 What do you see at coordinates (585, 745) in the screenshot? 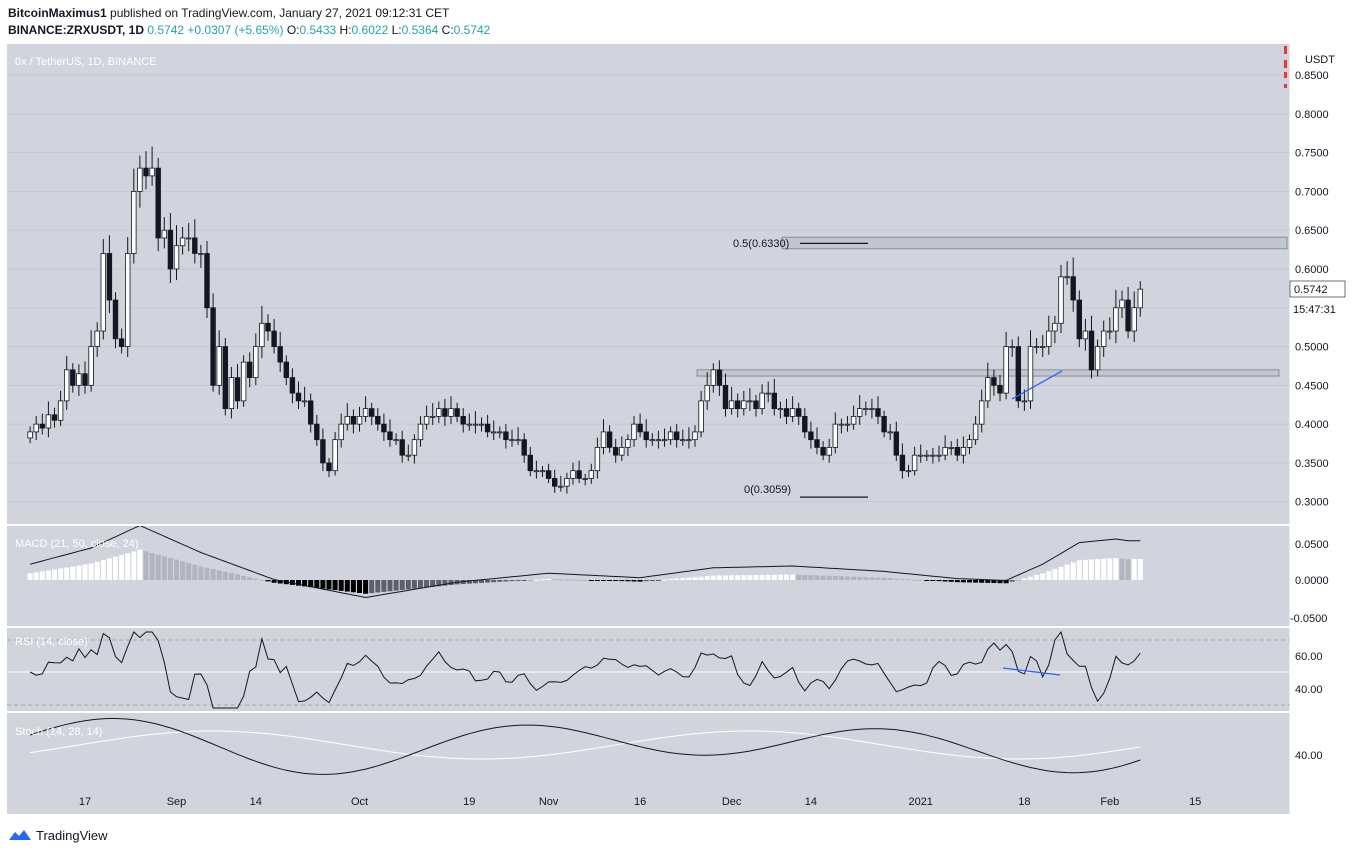
I see `stoch-d-line` at bounding box center [585, 745].